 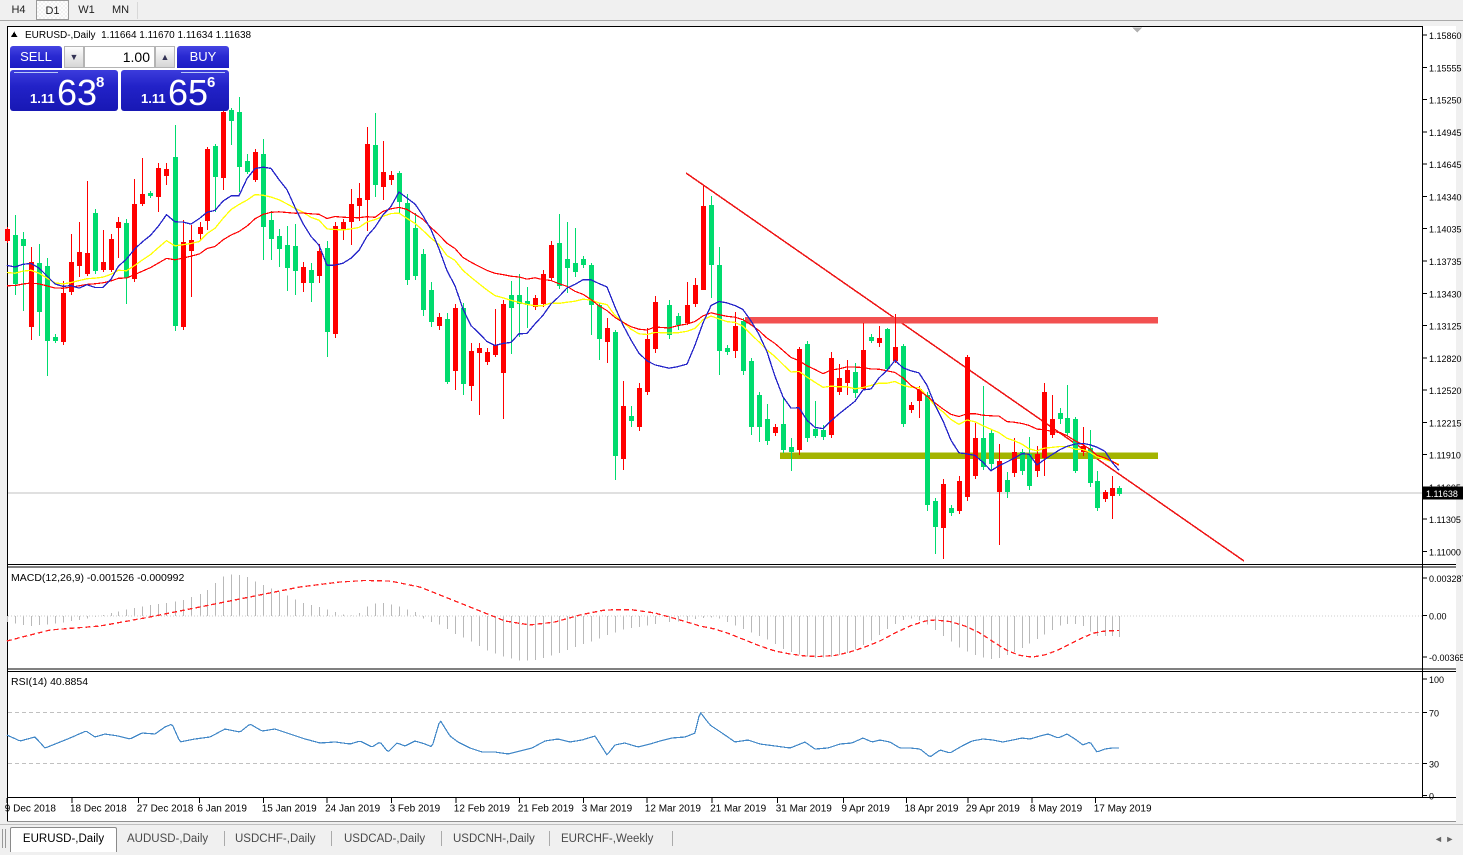 What do you see at coordinates (1446, 658) in the screenshot?
I see `svg-text: -0.00365` at bounding box center [1446, 658].